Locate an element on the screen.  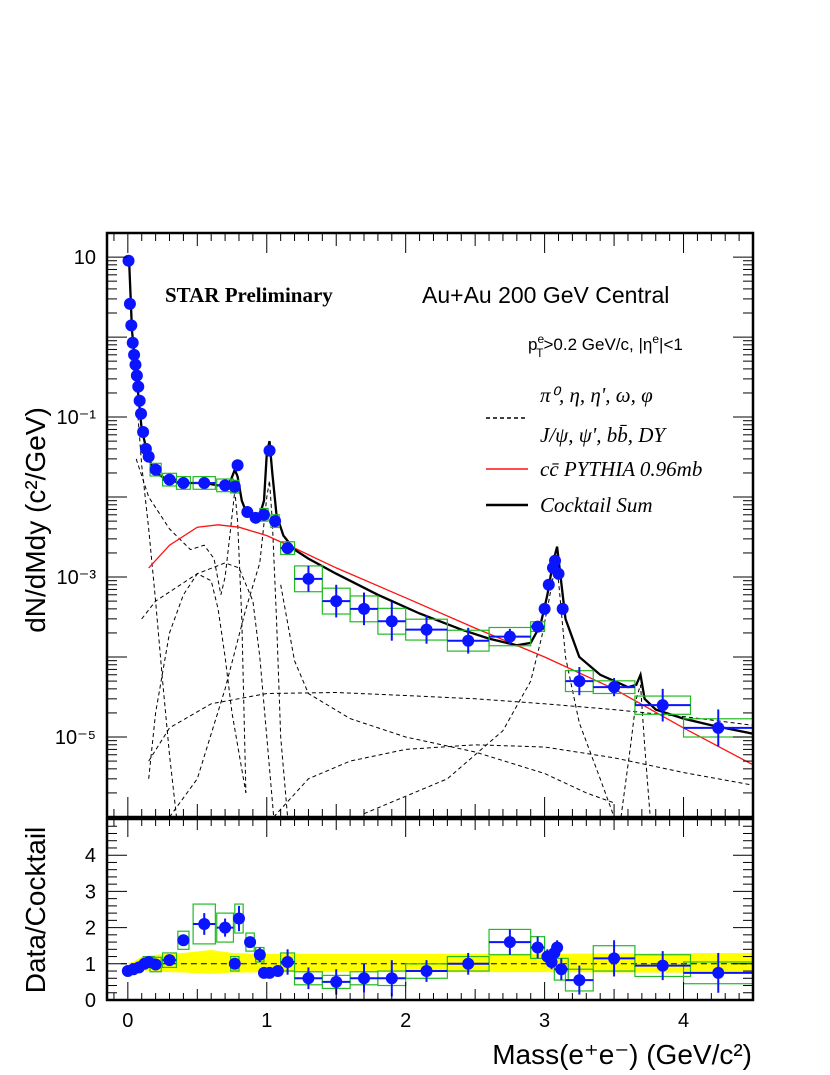
x-tick-label-2: 2 is located at coordinates (405, 1021).